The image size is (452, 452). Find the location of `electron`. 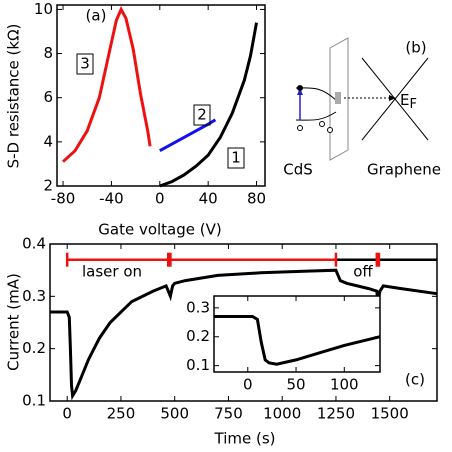

electron is located at coordinates (300, 88).